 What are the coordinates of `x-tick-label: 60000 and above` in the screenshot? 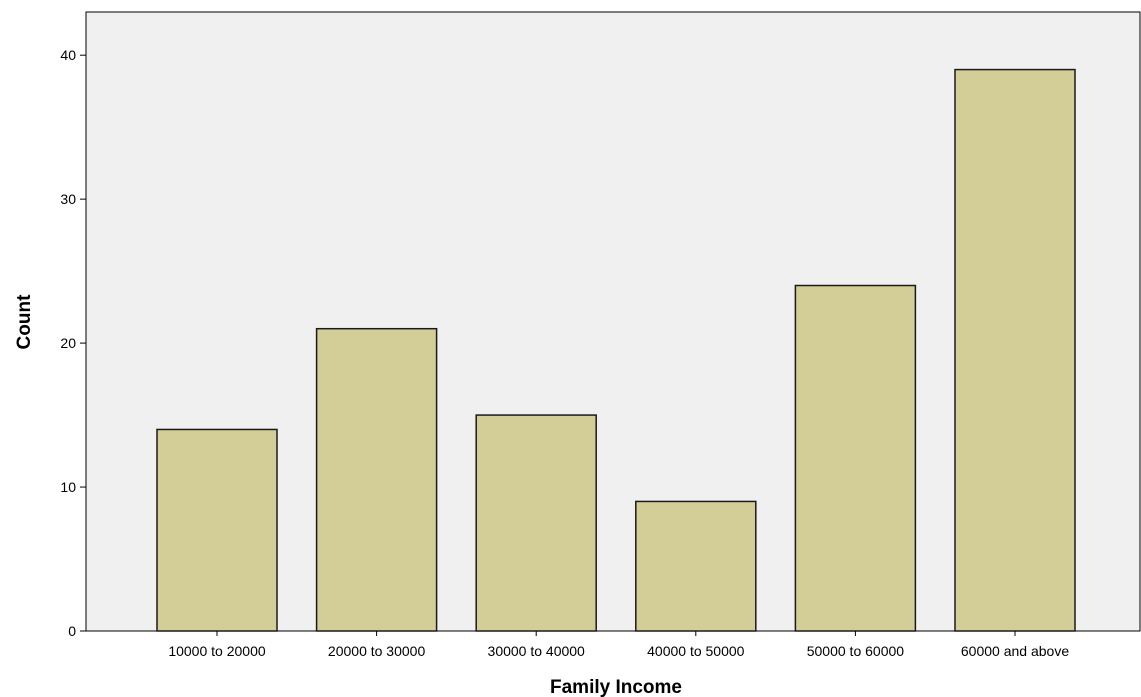 It's located at (1015, 651).